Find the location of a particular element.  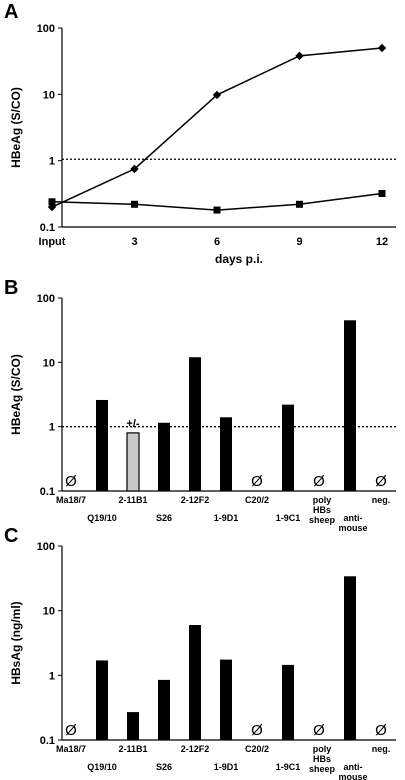

x-tick-label: 12 is located at coordinates (382, 242).